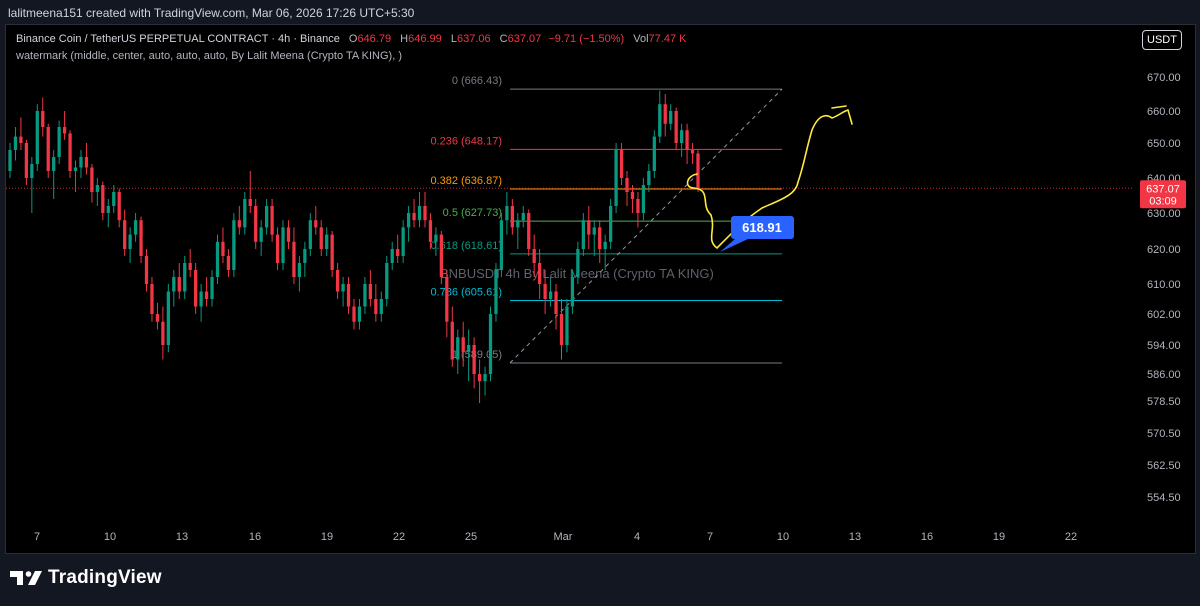  I want to click on low-label: L, so click(453, 39).